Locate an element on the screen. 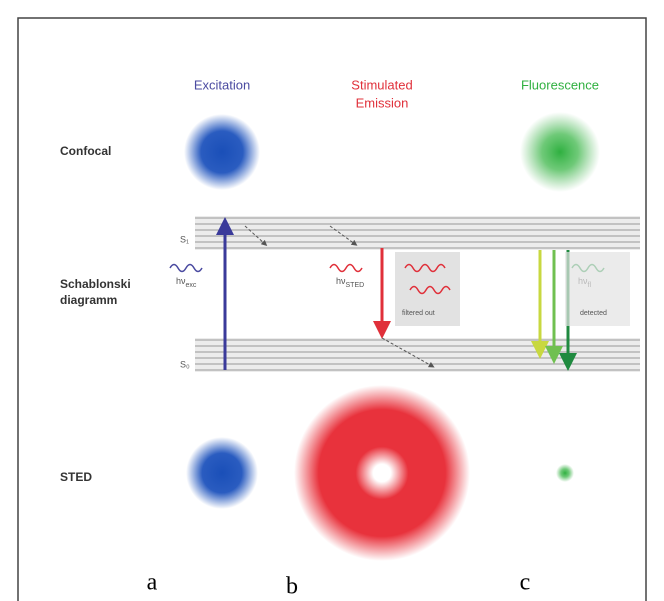 Image resolution: width=664 pixels, height=601 pixels. panel-letter: b is located at coordinates (292, 587).